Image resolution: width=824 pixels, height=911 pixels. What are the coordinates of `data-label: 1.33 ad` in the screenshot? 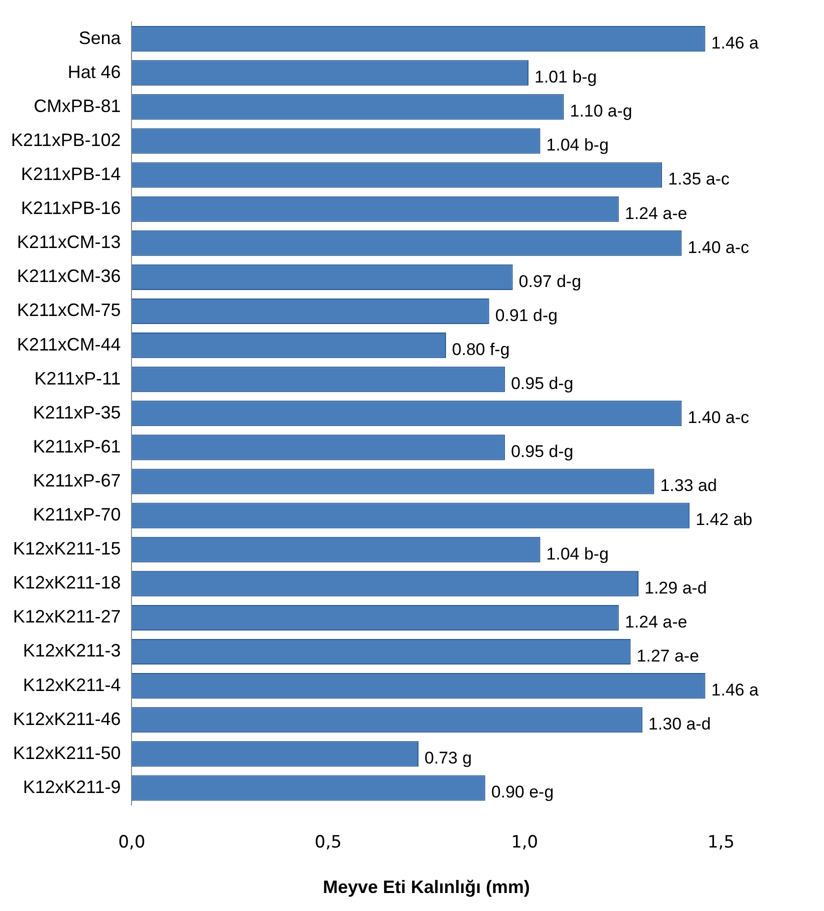 It's located at (688, 486).